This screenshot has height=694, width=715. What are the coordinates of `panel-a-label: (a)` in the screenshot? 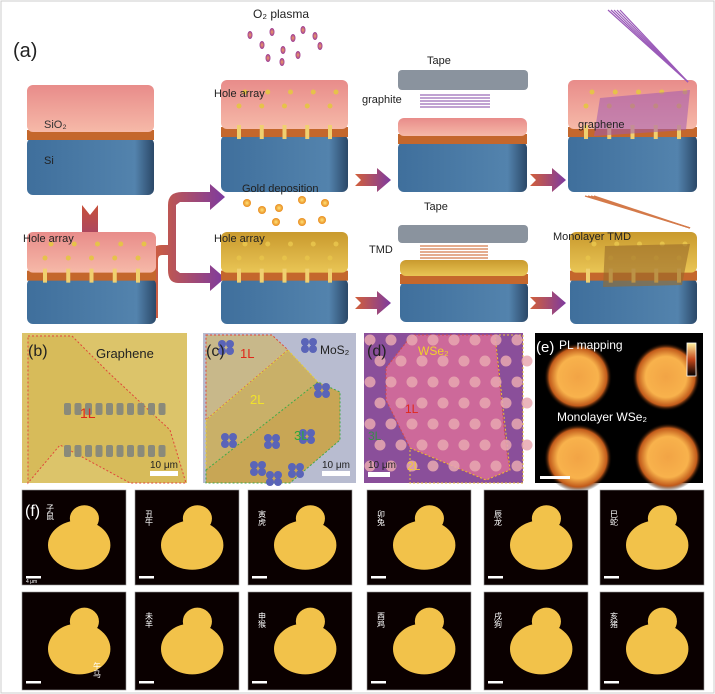 It's located at (25, 51).